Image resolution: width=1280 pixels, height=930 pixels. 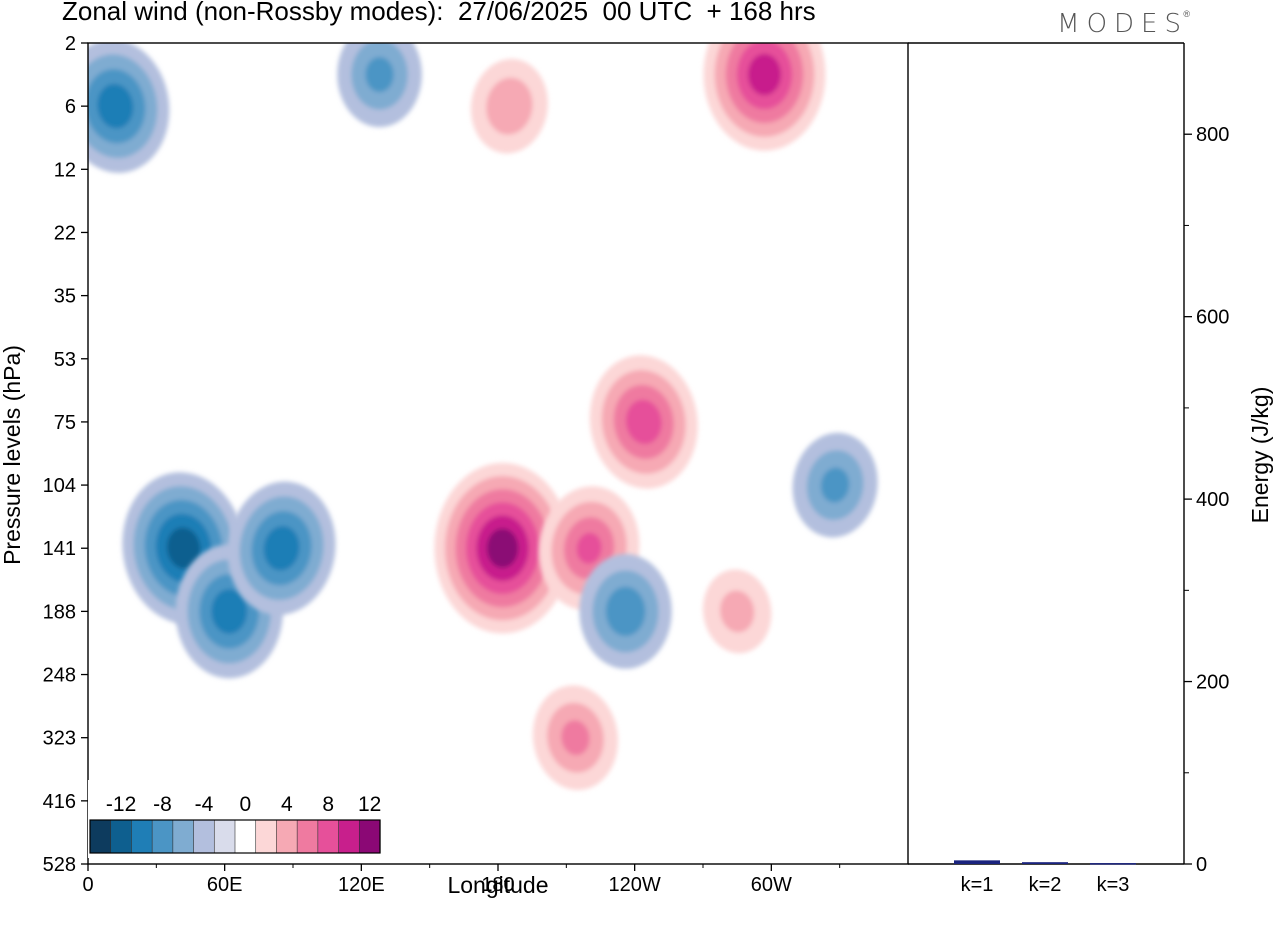 What do you see at coordinates (635, 885) in the screenshot?
I see `x-tick-label: 120W` at bounding box center [635, 885].